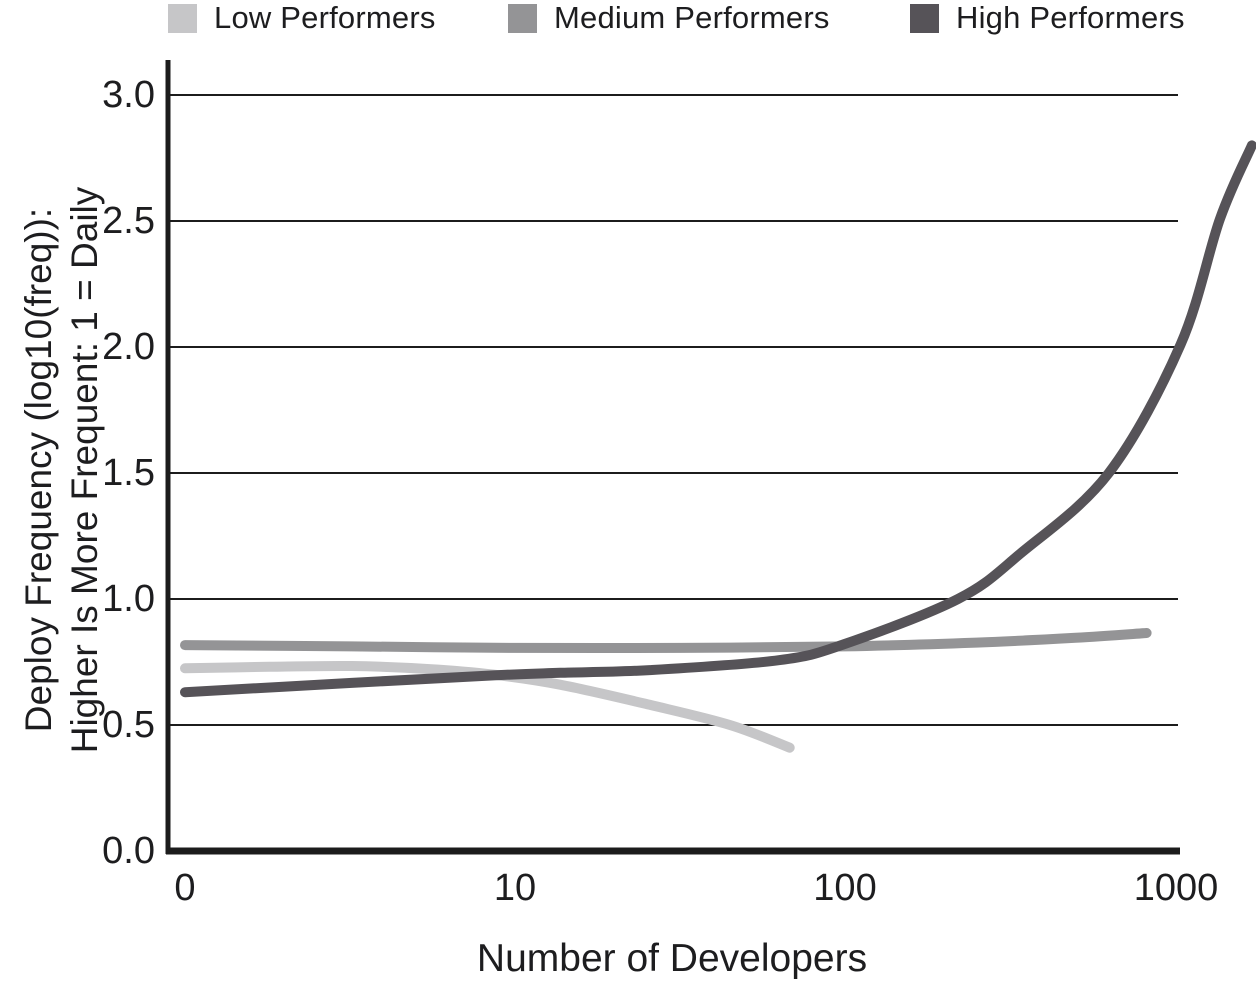 The height and width of the screenshot is (989, 1256). Describe the element at coordinates (1176, 888) in the screenshot. I see `x-tick-label: 1000` at that location.